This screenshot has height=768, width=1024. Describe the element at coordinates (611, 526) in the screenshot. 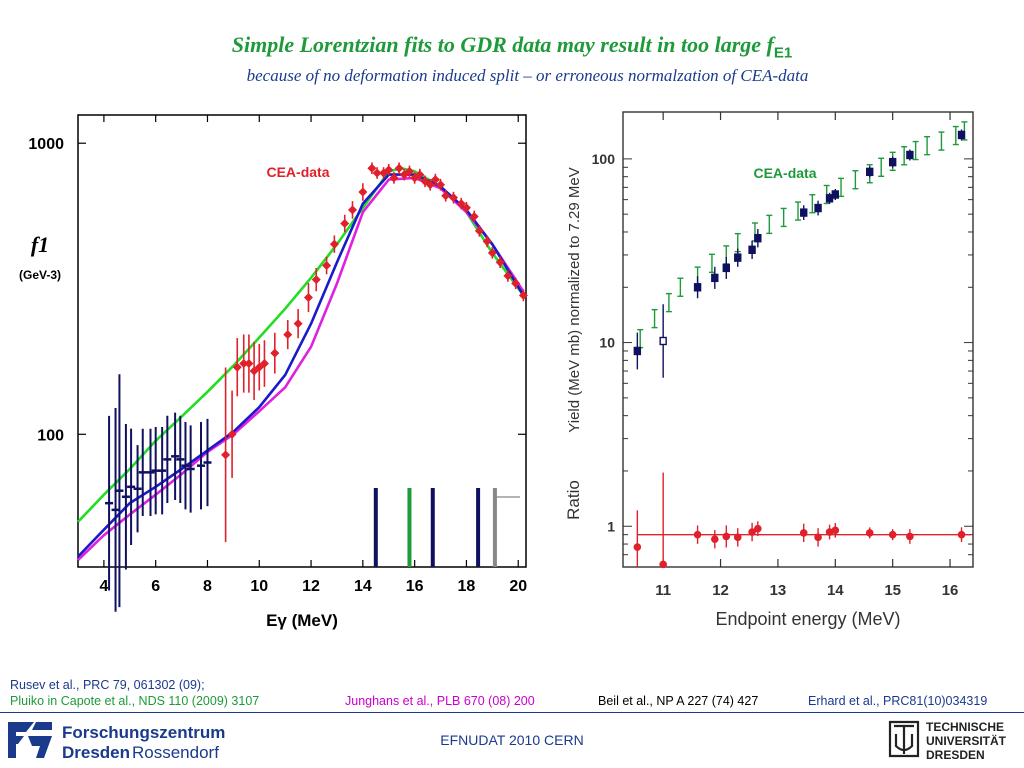

I see `y-tick-label: 1` at that location.